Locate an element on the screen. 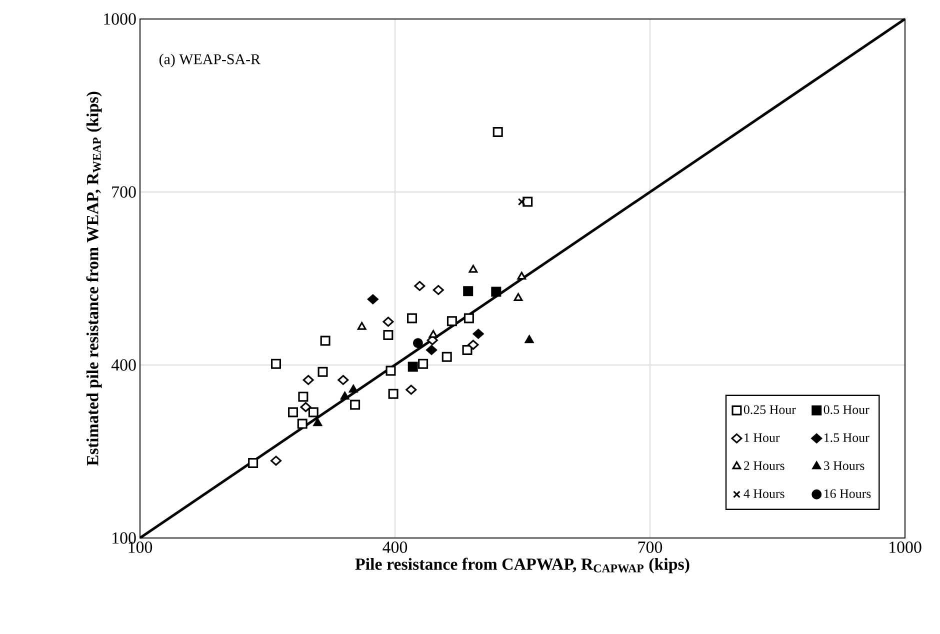 This screenshot has width=940, height=634. x-tick-label: 100 is located at coordinates (140, 547).